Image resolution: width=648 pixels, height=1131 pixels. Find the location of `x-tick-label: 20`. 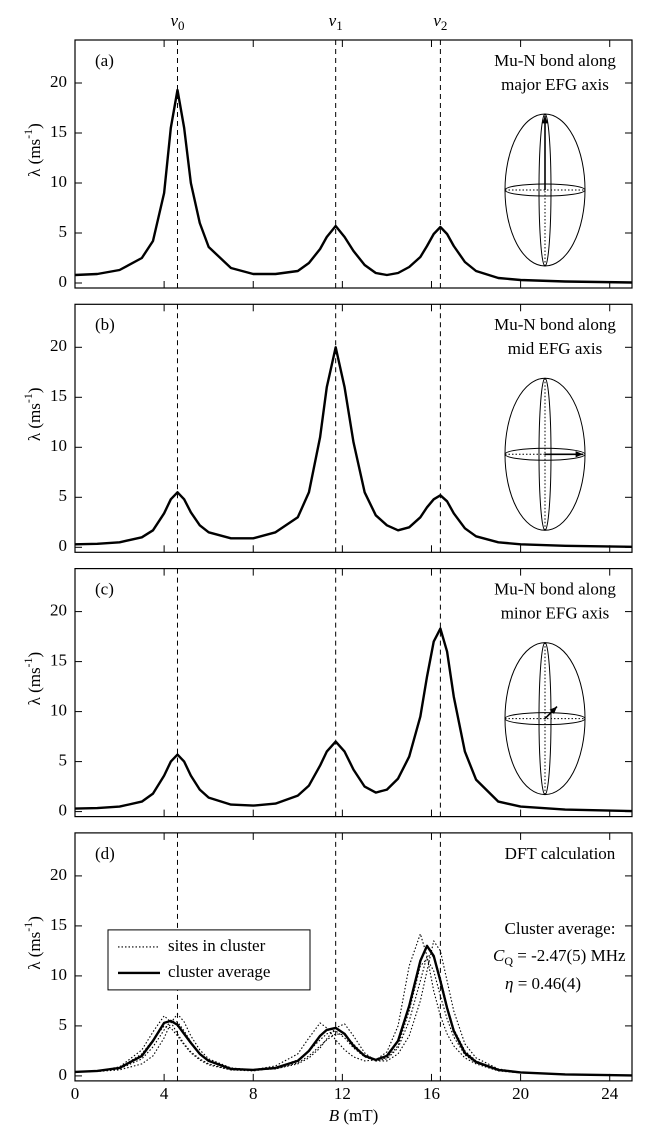

x-tick-label: 20 is located at coordinates (520, 1093).